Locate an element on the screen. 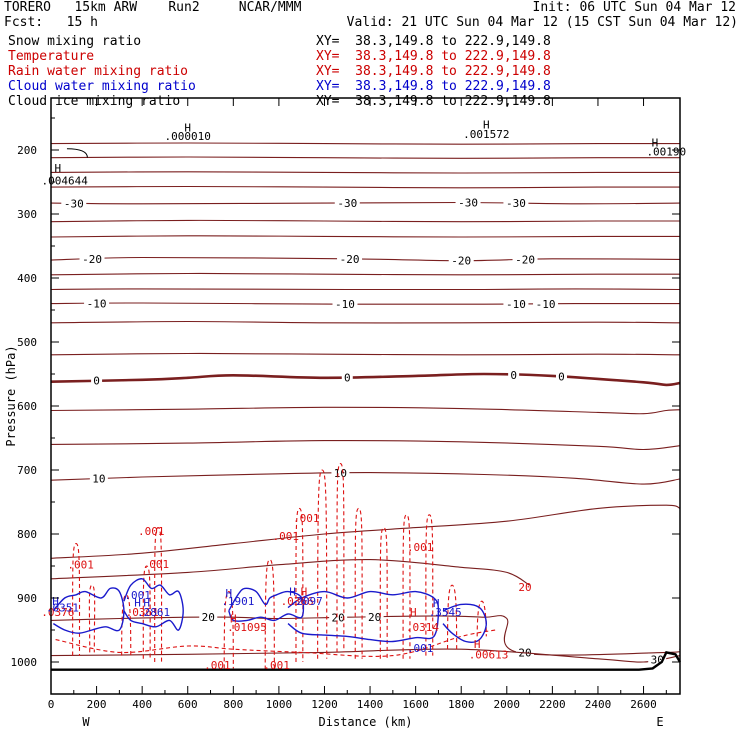  x-axis-label: Distance (km) is located at coordinates (366, 722).